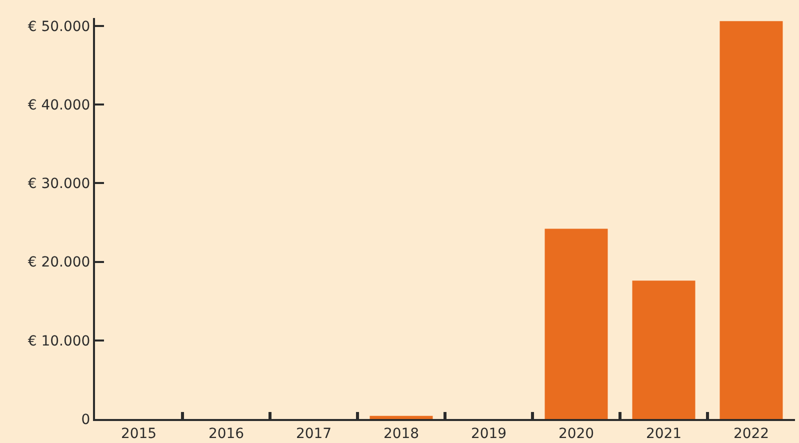  Describe the element at coordinates (488, 434) in the screenshot. I see `x-tick-label: 2019` at that location.